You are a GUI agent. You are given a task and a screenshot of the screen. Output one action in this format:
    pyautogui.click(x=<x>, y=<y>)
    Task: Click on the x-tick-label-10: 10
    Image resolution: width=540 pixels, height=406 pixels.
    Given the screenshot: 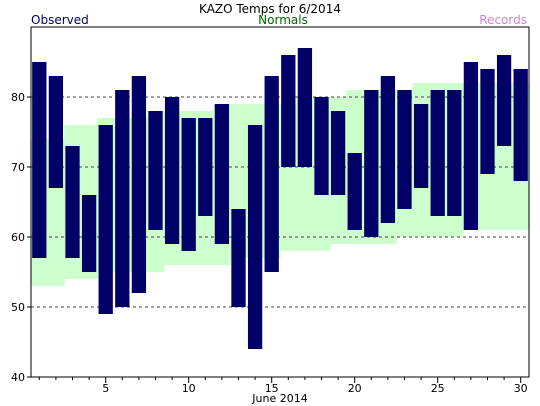 What is the action you would take?
    pyautogui.click(x=189, y=388)
    